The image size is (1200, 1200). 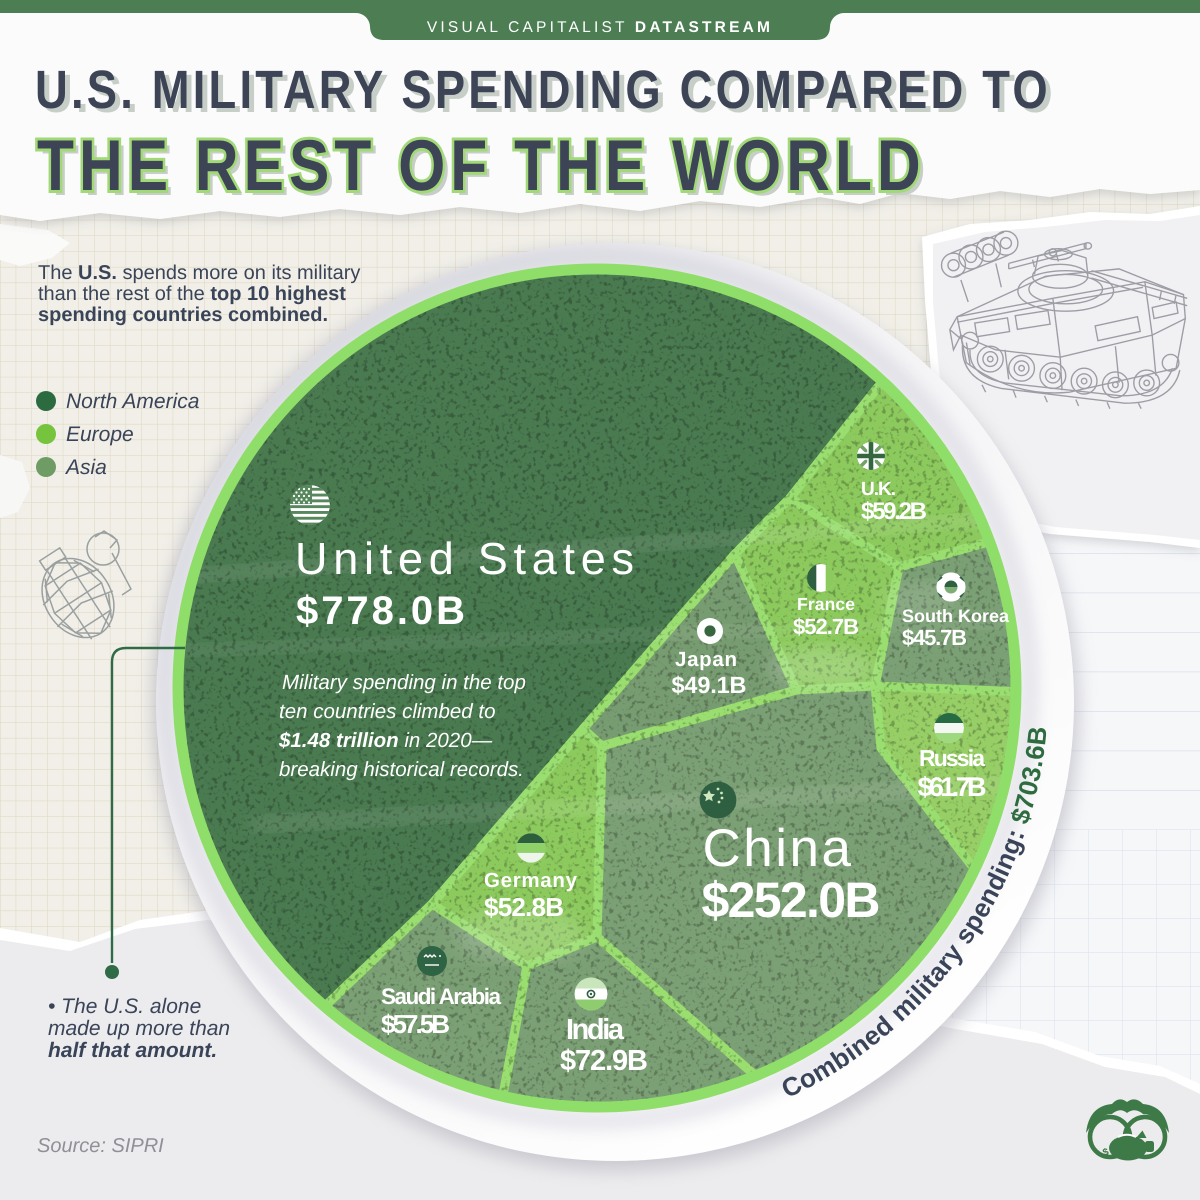 What do you see at coordinates (934, 637) in the screenshot?
I see `svg-text: $45.7B` at bounding box center [934, 637].